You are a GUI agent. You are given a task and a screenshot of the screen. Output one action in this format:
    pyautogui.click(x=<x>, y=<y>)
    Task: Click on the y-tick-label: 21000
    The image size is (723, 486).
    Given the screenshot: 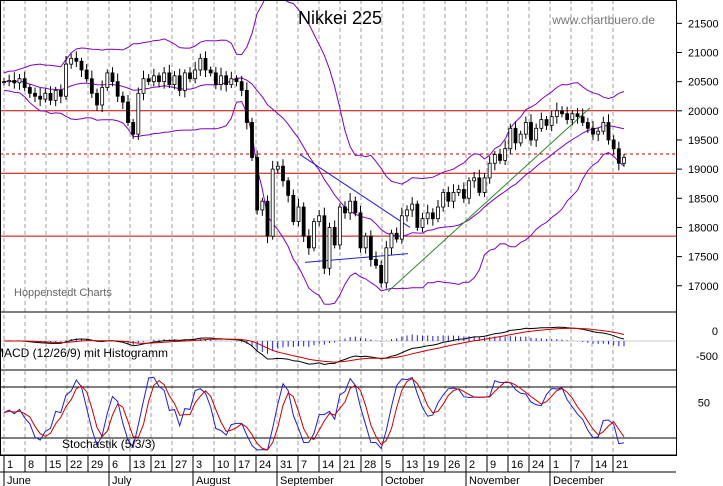 What is the action you would take?
    pyautogui.click(x=703, y=53)
    